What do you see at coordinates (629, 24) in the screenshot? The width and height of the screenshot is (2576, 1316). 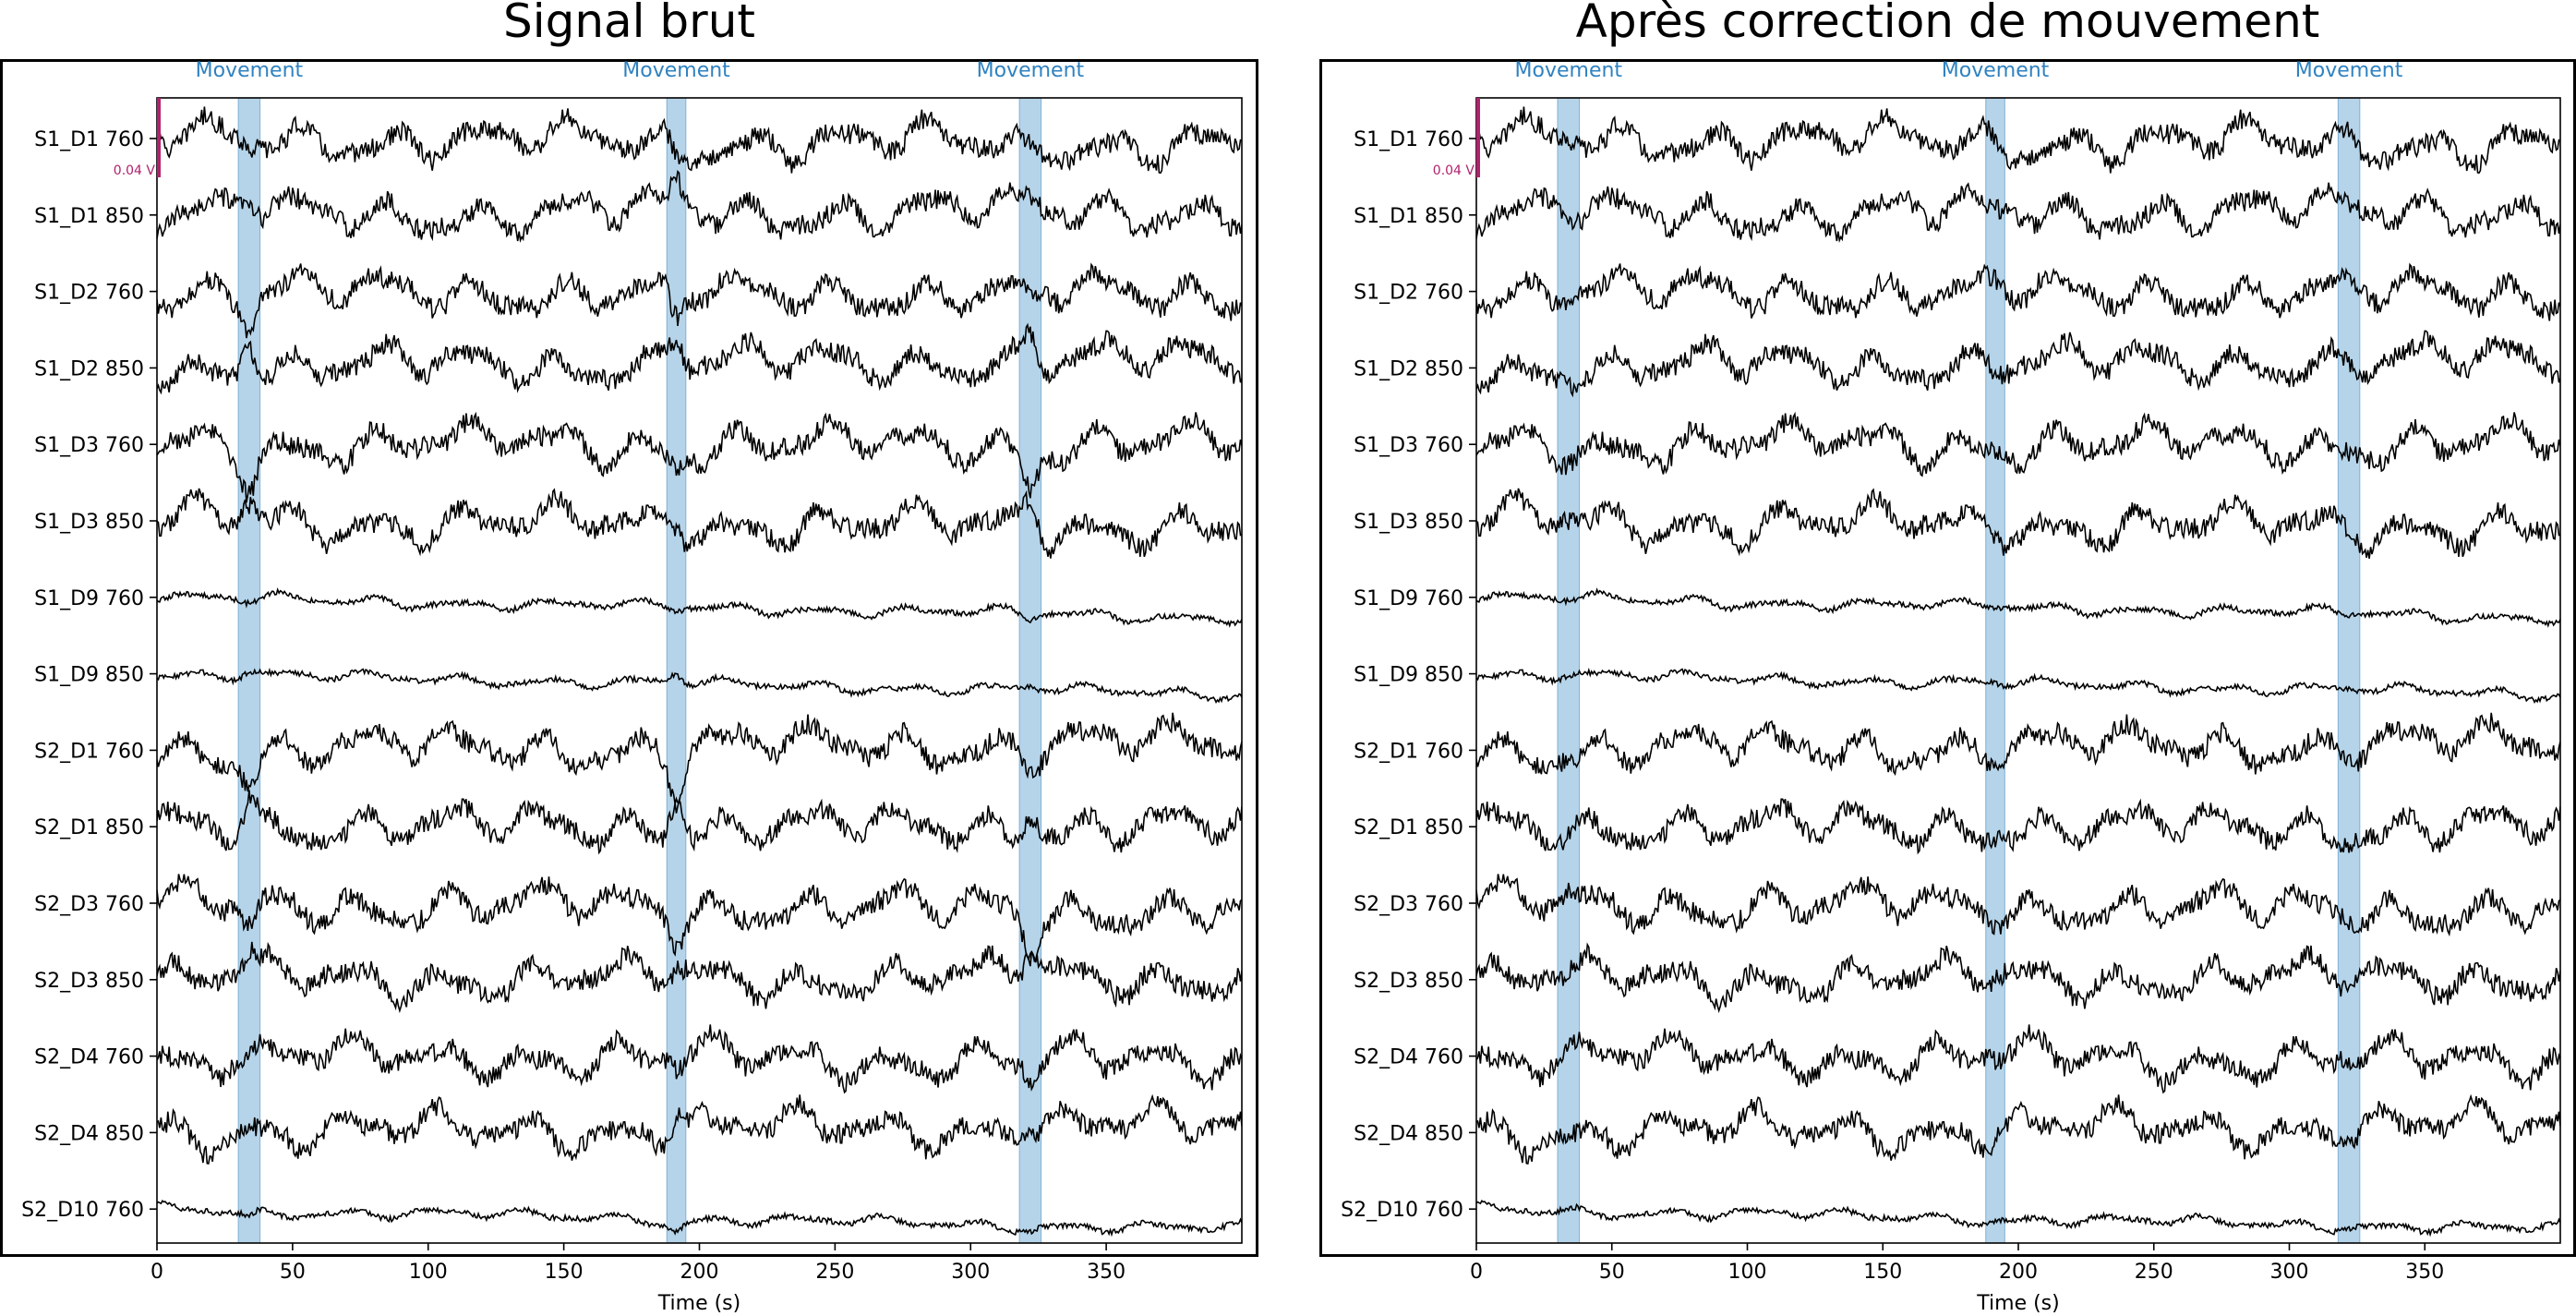 I see `panel-title: Signal brut` at bounding box center [629, 24].